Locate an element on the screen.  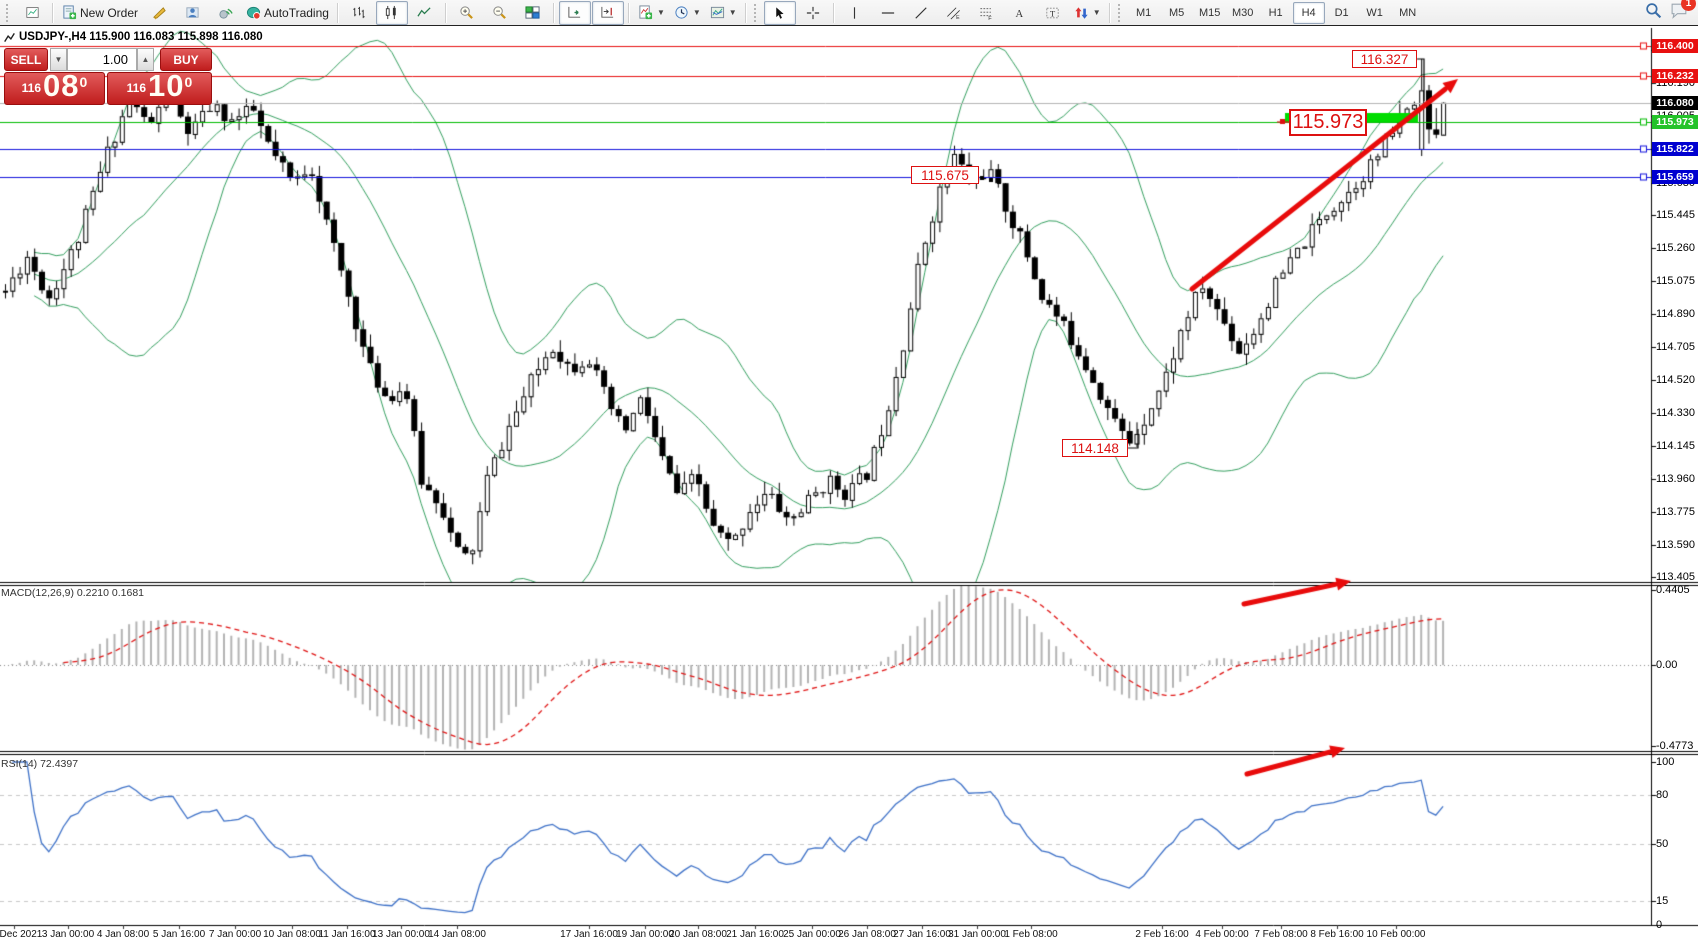
date-axis-label: 10 Jan 08:00 is located at coordinates (292, 934).